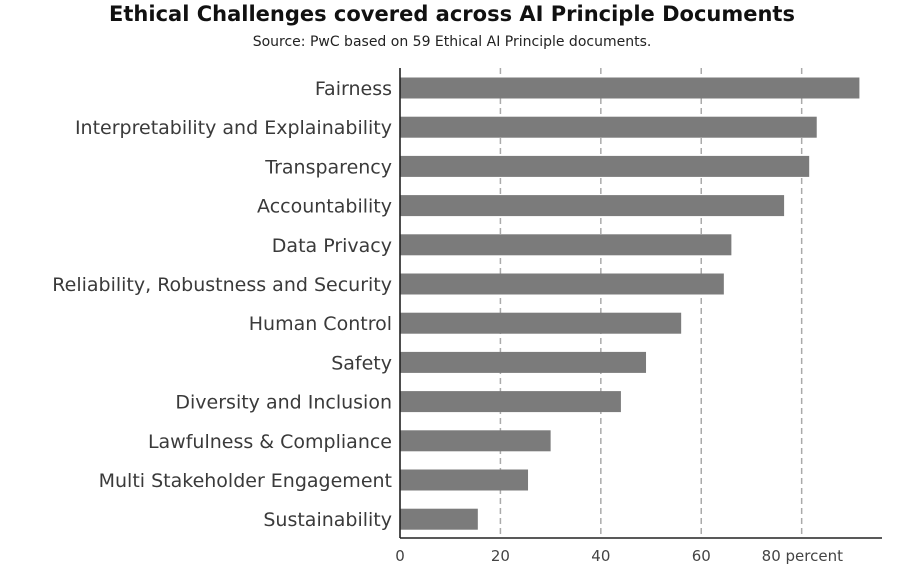 This screenshot has height=572, width=904. I want to click on category-label-9: Lawfulness & Compliance, so click(270, 442).